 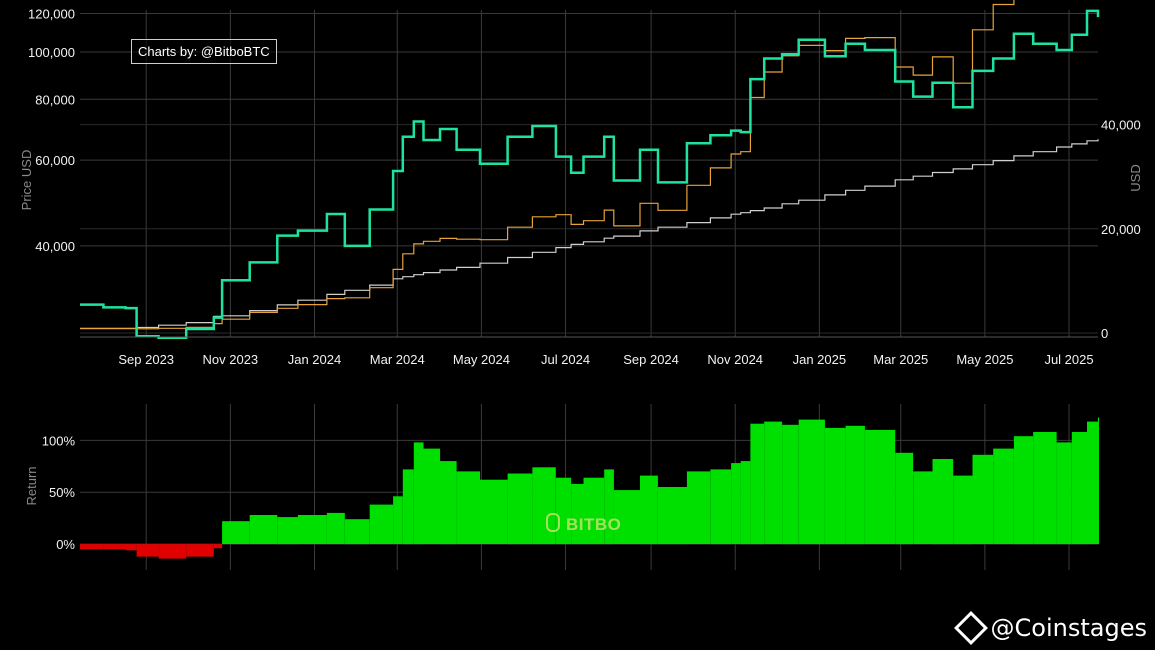 What do you see at coordinates (55, 160) in the screenshot?
I see `price-tick-label: 60,000` at bounding box center [55, 160].